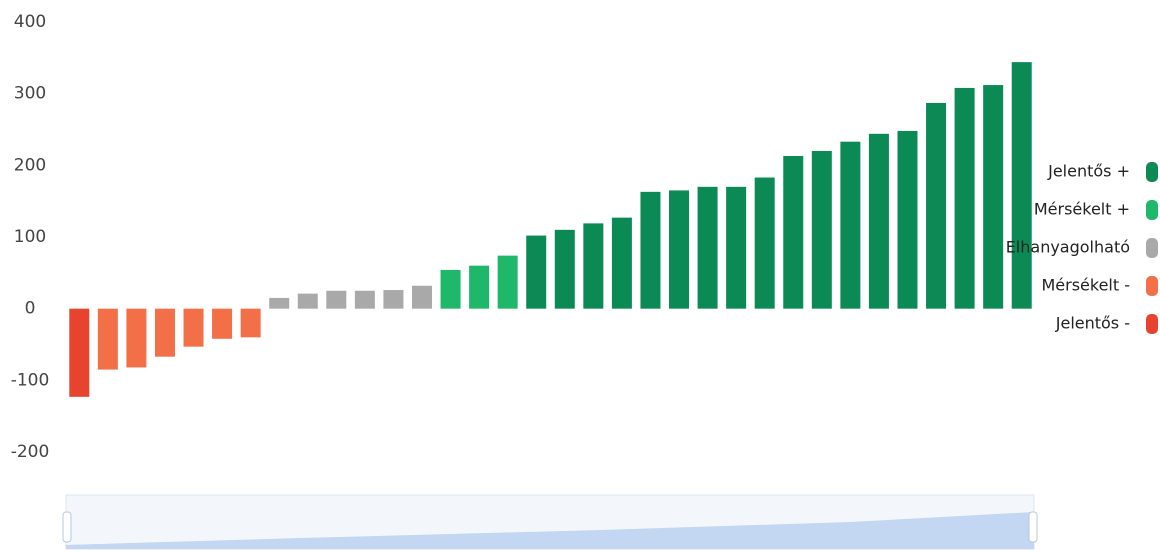 The height and width of the screenshot is (551, 1160). Describe the element at coordinates (30, 380) in the screenshot. I see `y-tick-label: -100` at that location.